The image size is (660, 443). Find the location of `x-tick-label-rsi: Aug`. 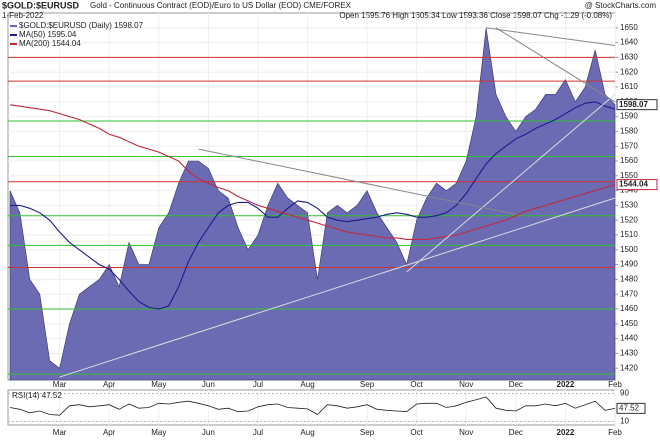

x-tick-label-rsi: Aug is located at coordinates (307, 432).